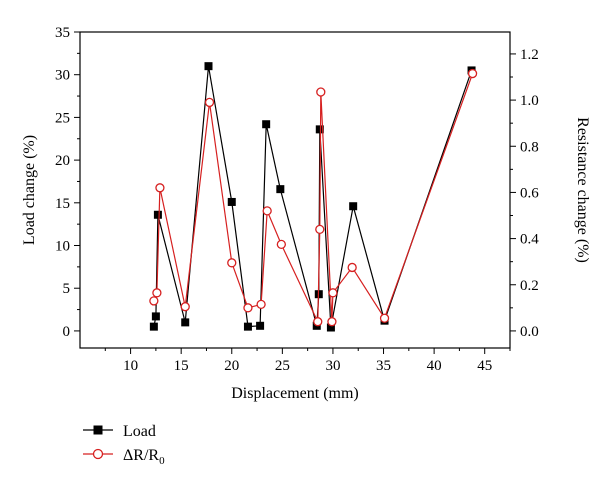 The height and width of the screenshot is (487, 600). I want to click on y-right-tick-label: 0.6, so click(529, 193).